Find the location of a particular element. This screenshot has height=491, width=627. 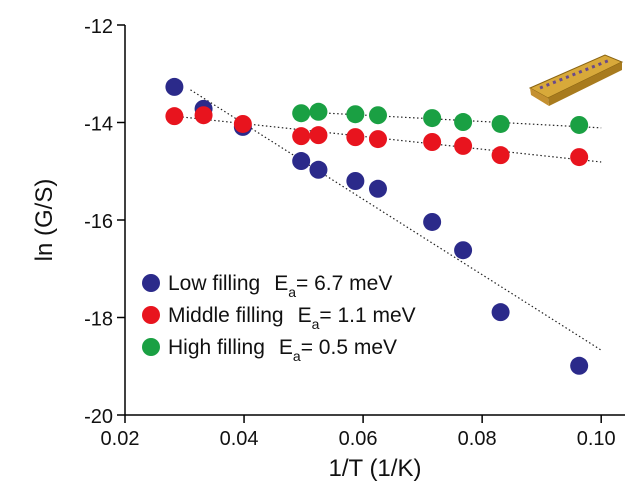

x-tick-label: 0.02 is located at coordinates (120, 439).